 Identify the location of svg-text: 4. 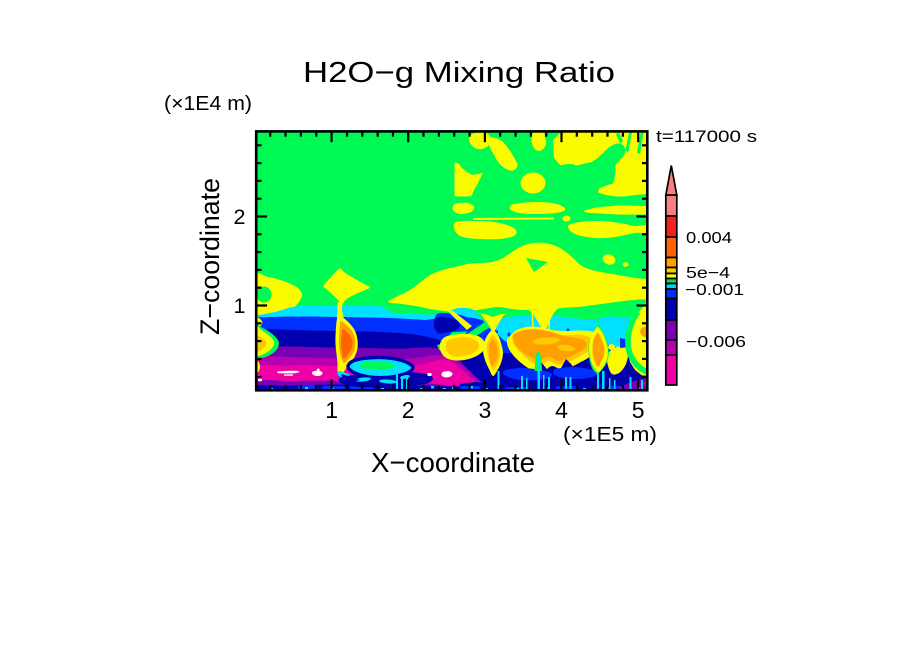
(561, 410).